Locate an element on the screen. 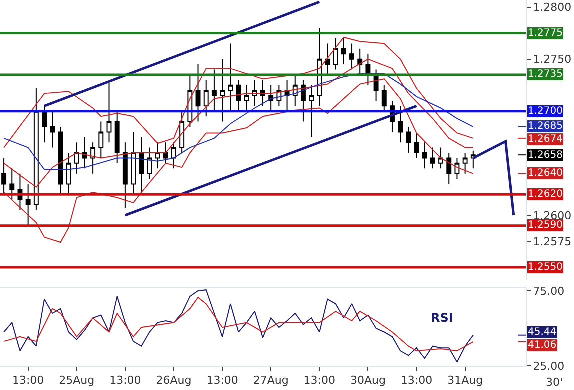  ref-line-label: 1.2550 is located at coordinates (545, 267).